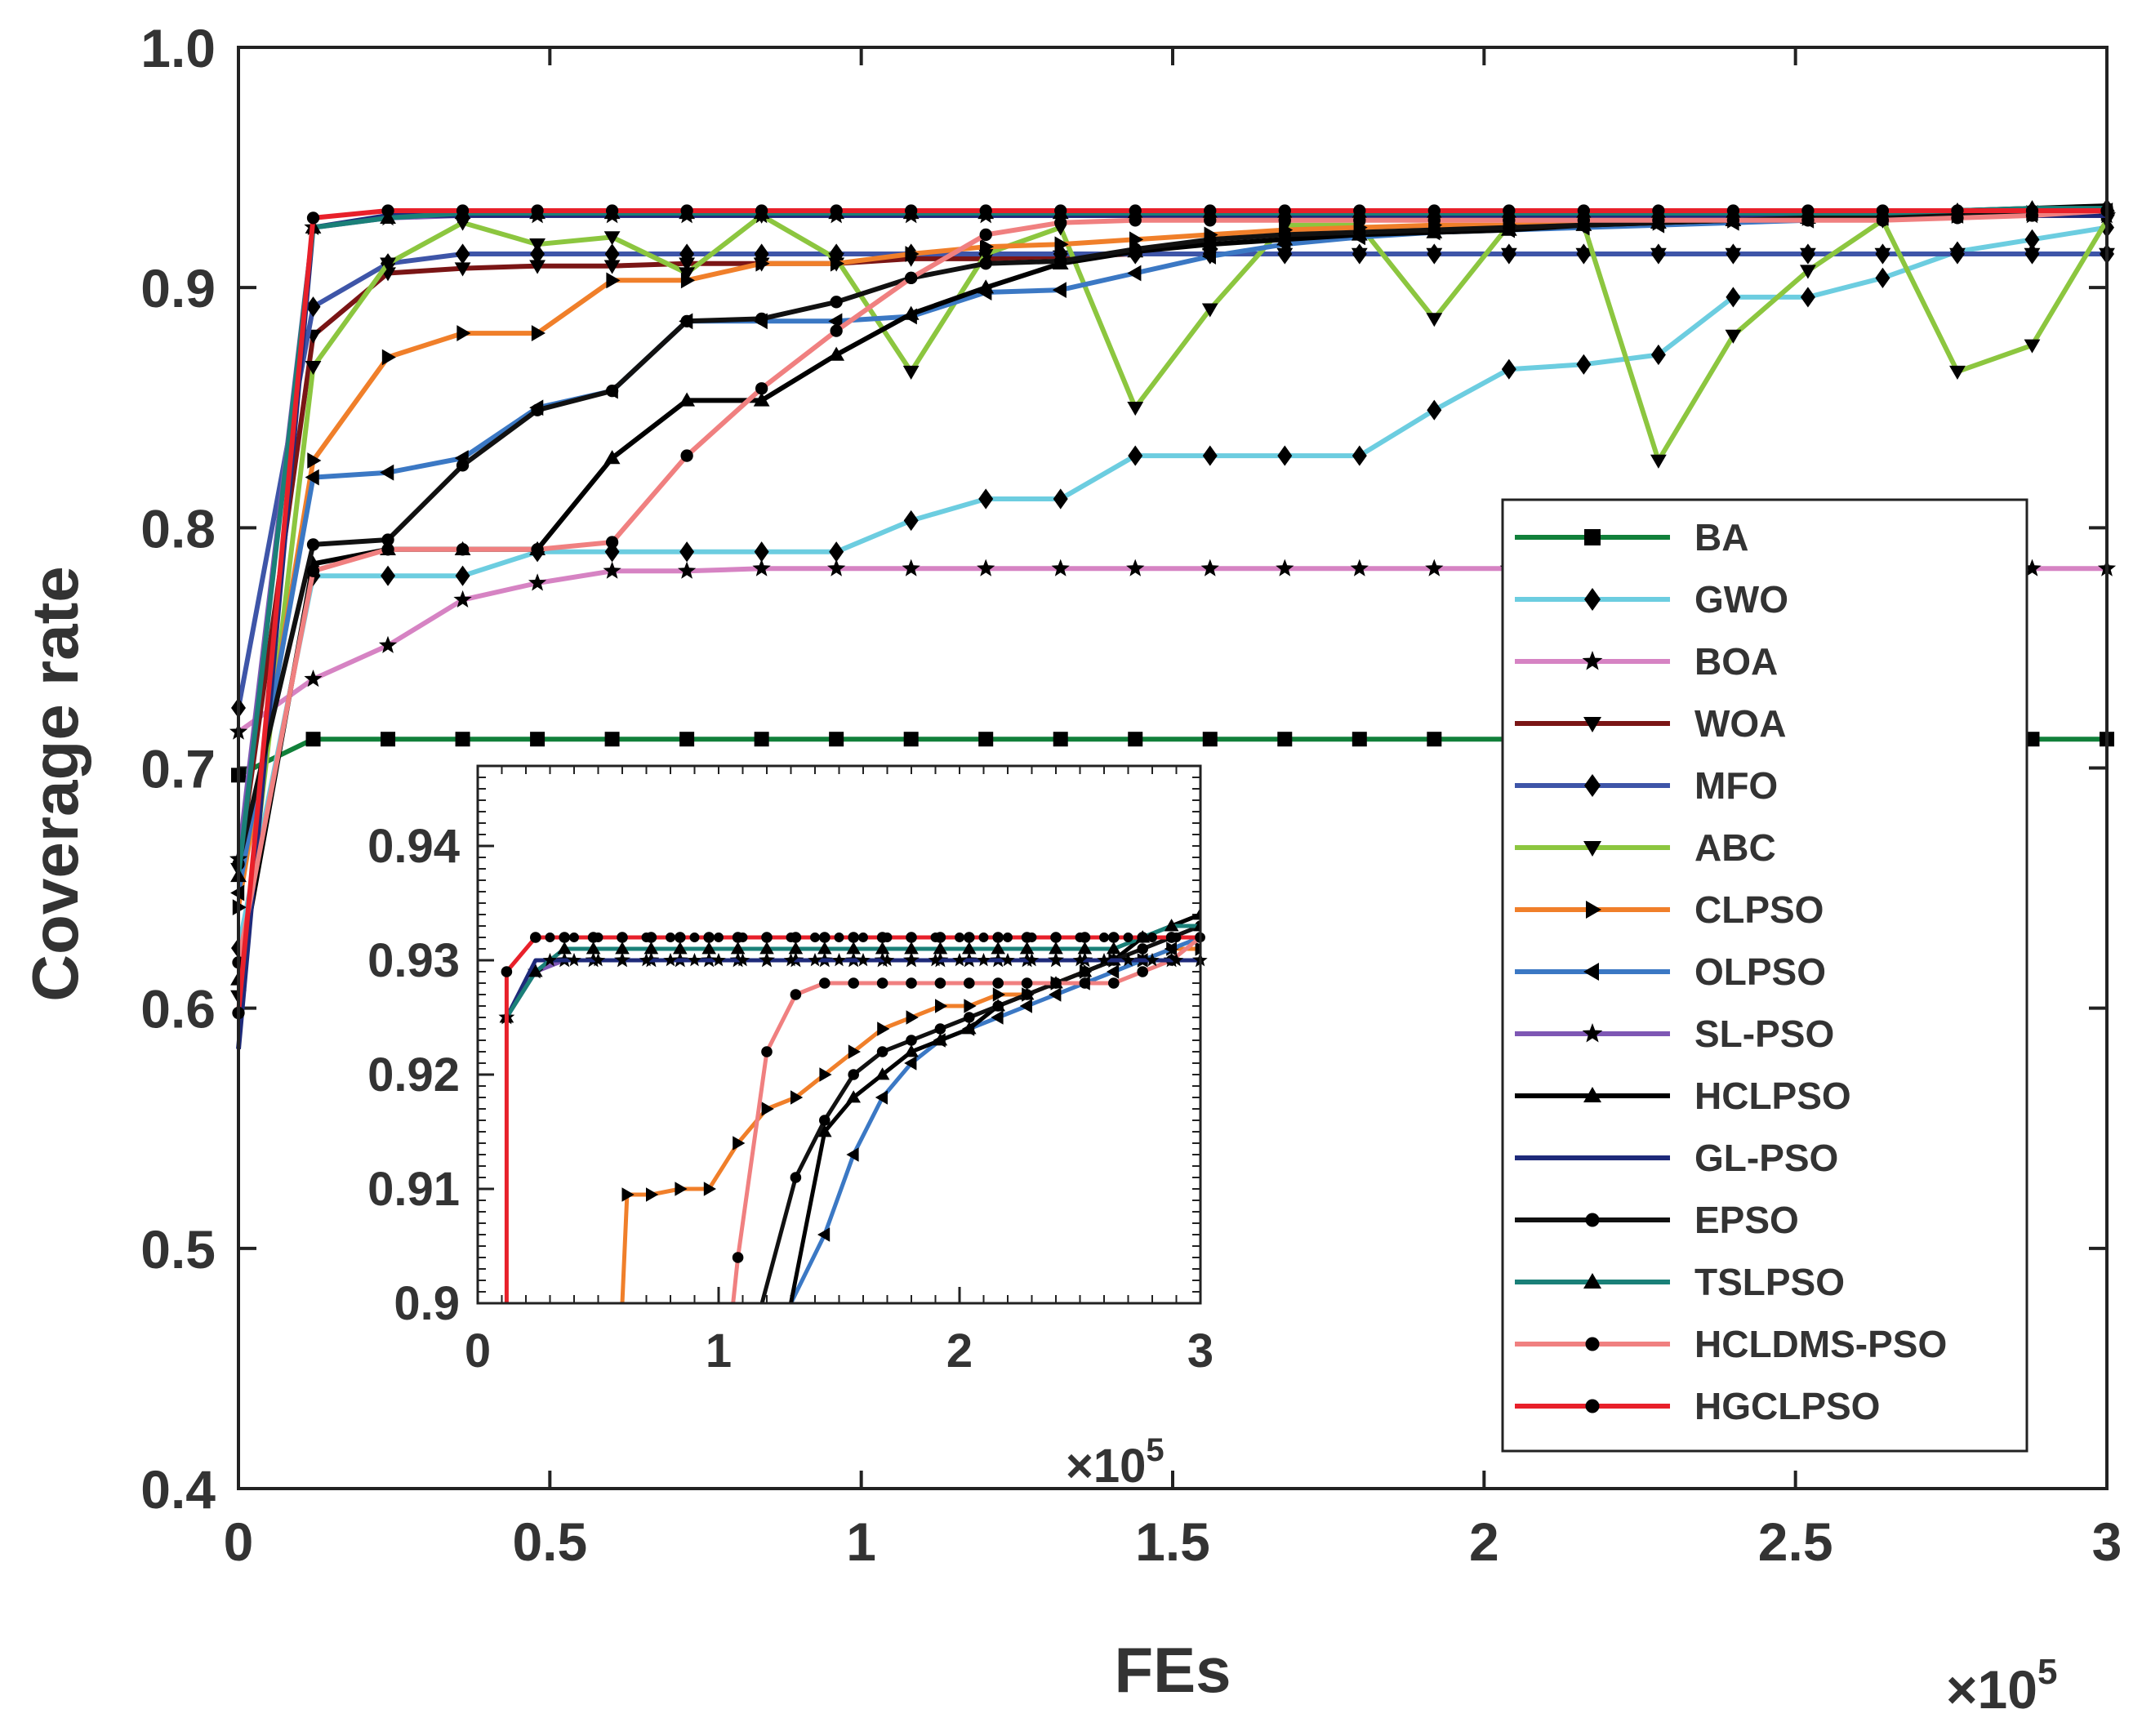  Describe the element at coordinates (549, 1542) in the screenshot. I see `x-tick-label: 0.5` at that location.